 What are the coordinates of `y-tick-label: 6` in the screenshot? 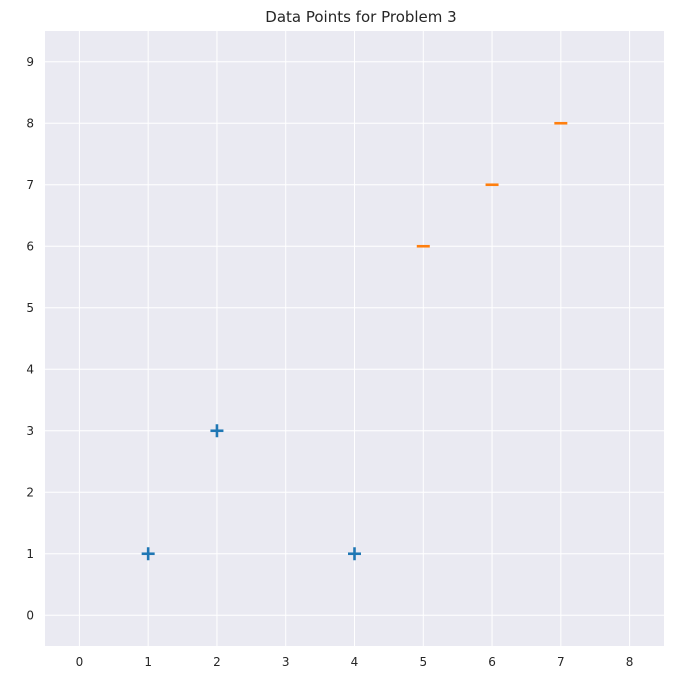 It's located at (30, 246).